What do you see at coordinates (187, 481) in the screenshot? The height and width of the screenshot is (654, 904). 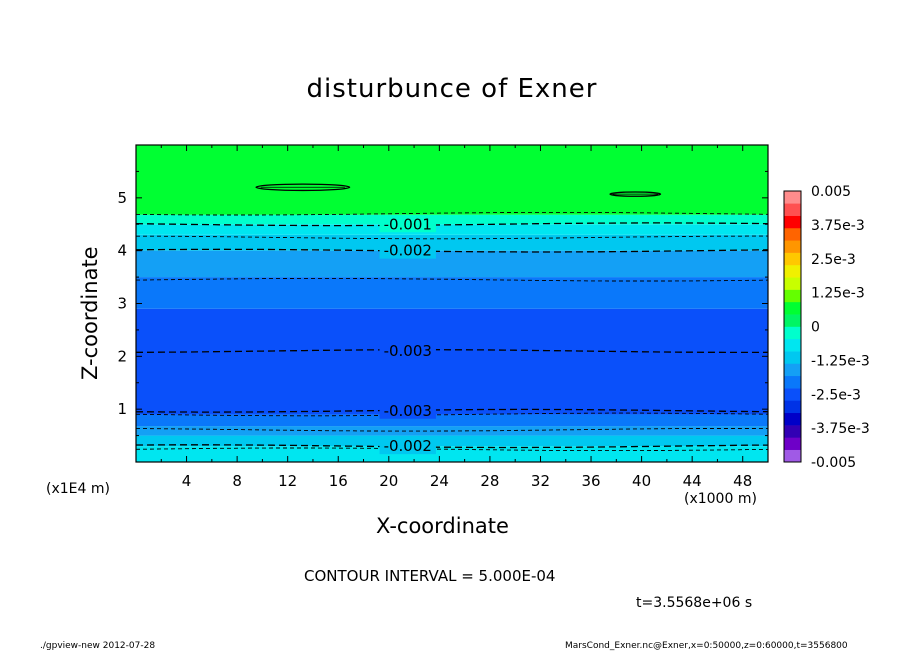 I see `x-tick-label-0: 4` at bounding box center [187, 481].